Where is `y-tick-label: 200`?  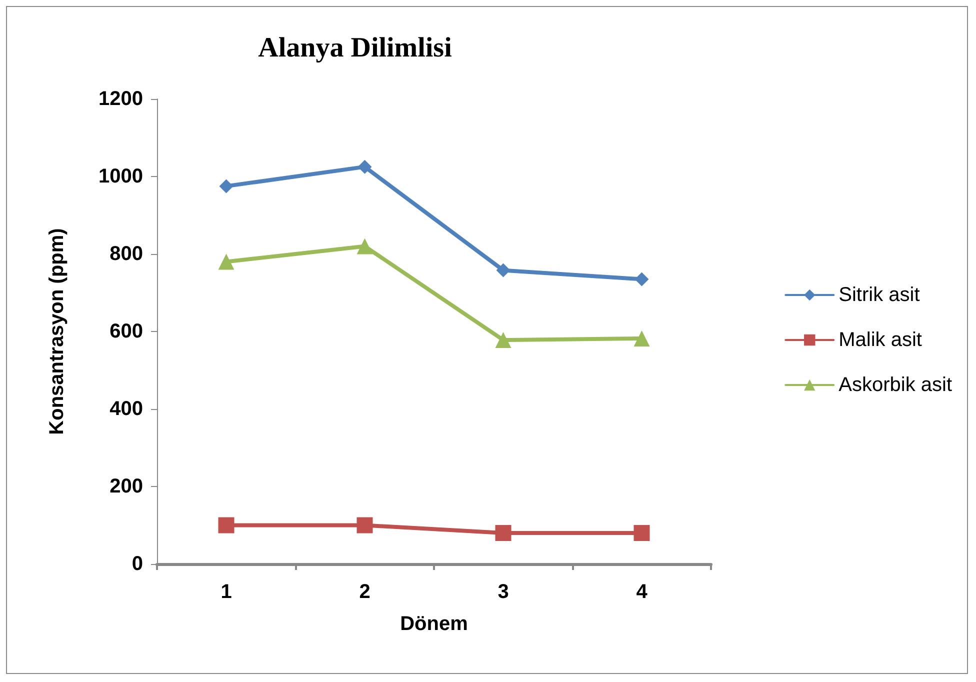 y-tick-label: 200 is located at coordinates (126, 487).